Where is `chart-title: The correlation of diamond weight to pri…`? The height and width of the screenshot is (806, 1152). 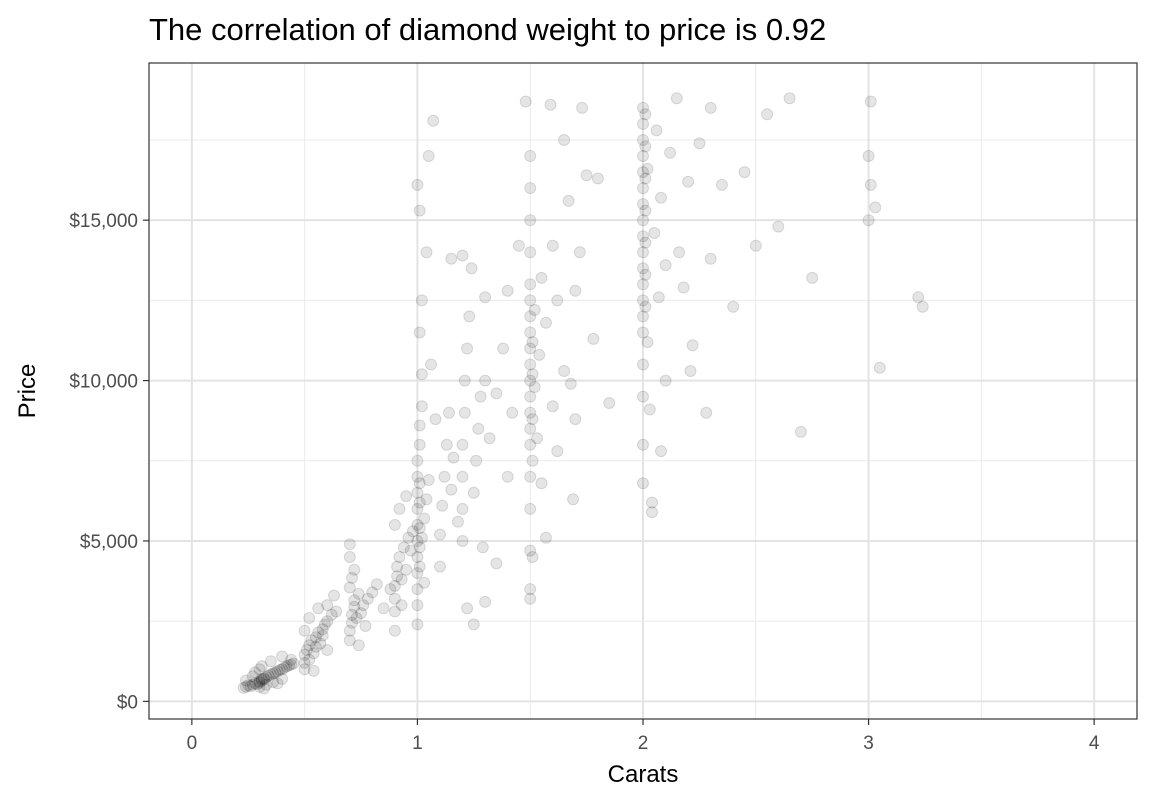 chart-title: The correlation of diamond weight to pri… is located at coordinates (487, 29).